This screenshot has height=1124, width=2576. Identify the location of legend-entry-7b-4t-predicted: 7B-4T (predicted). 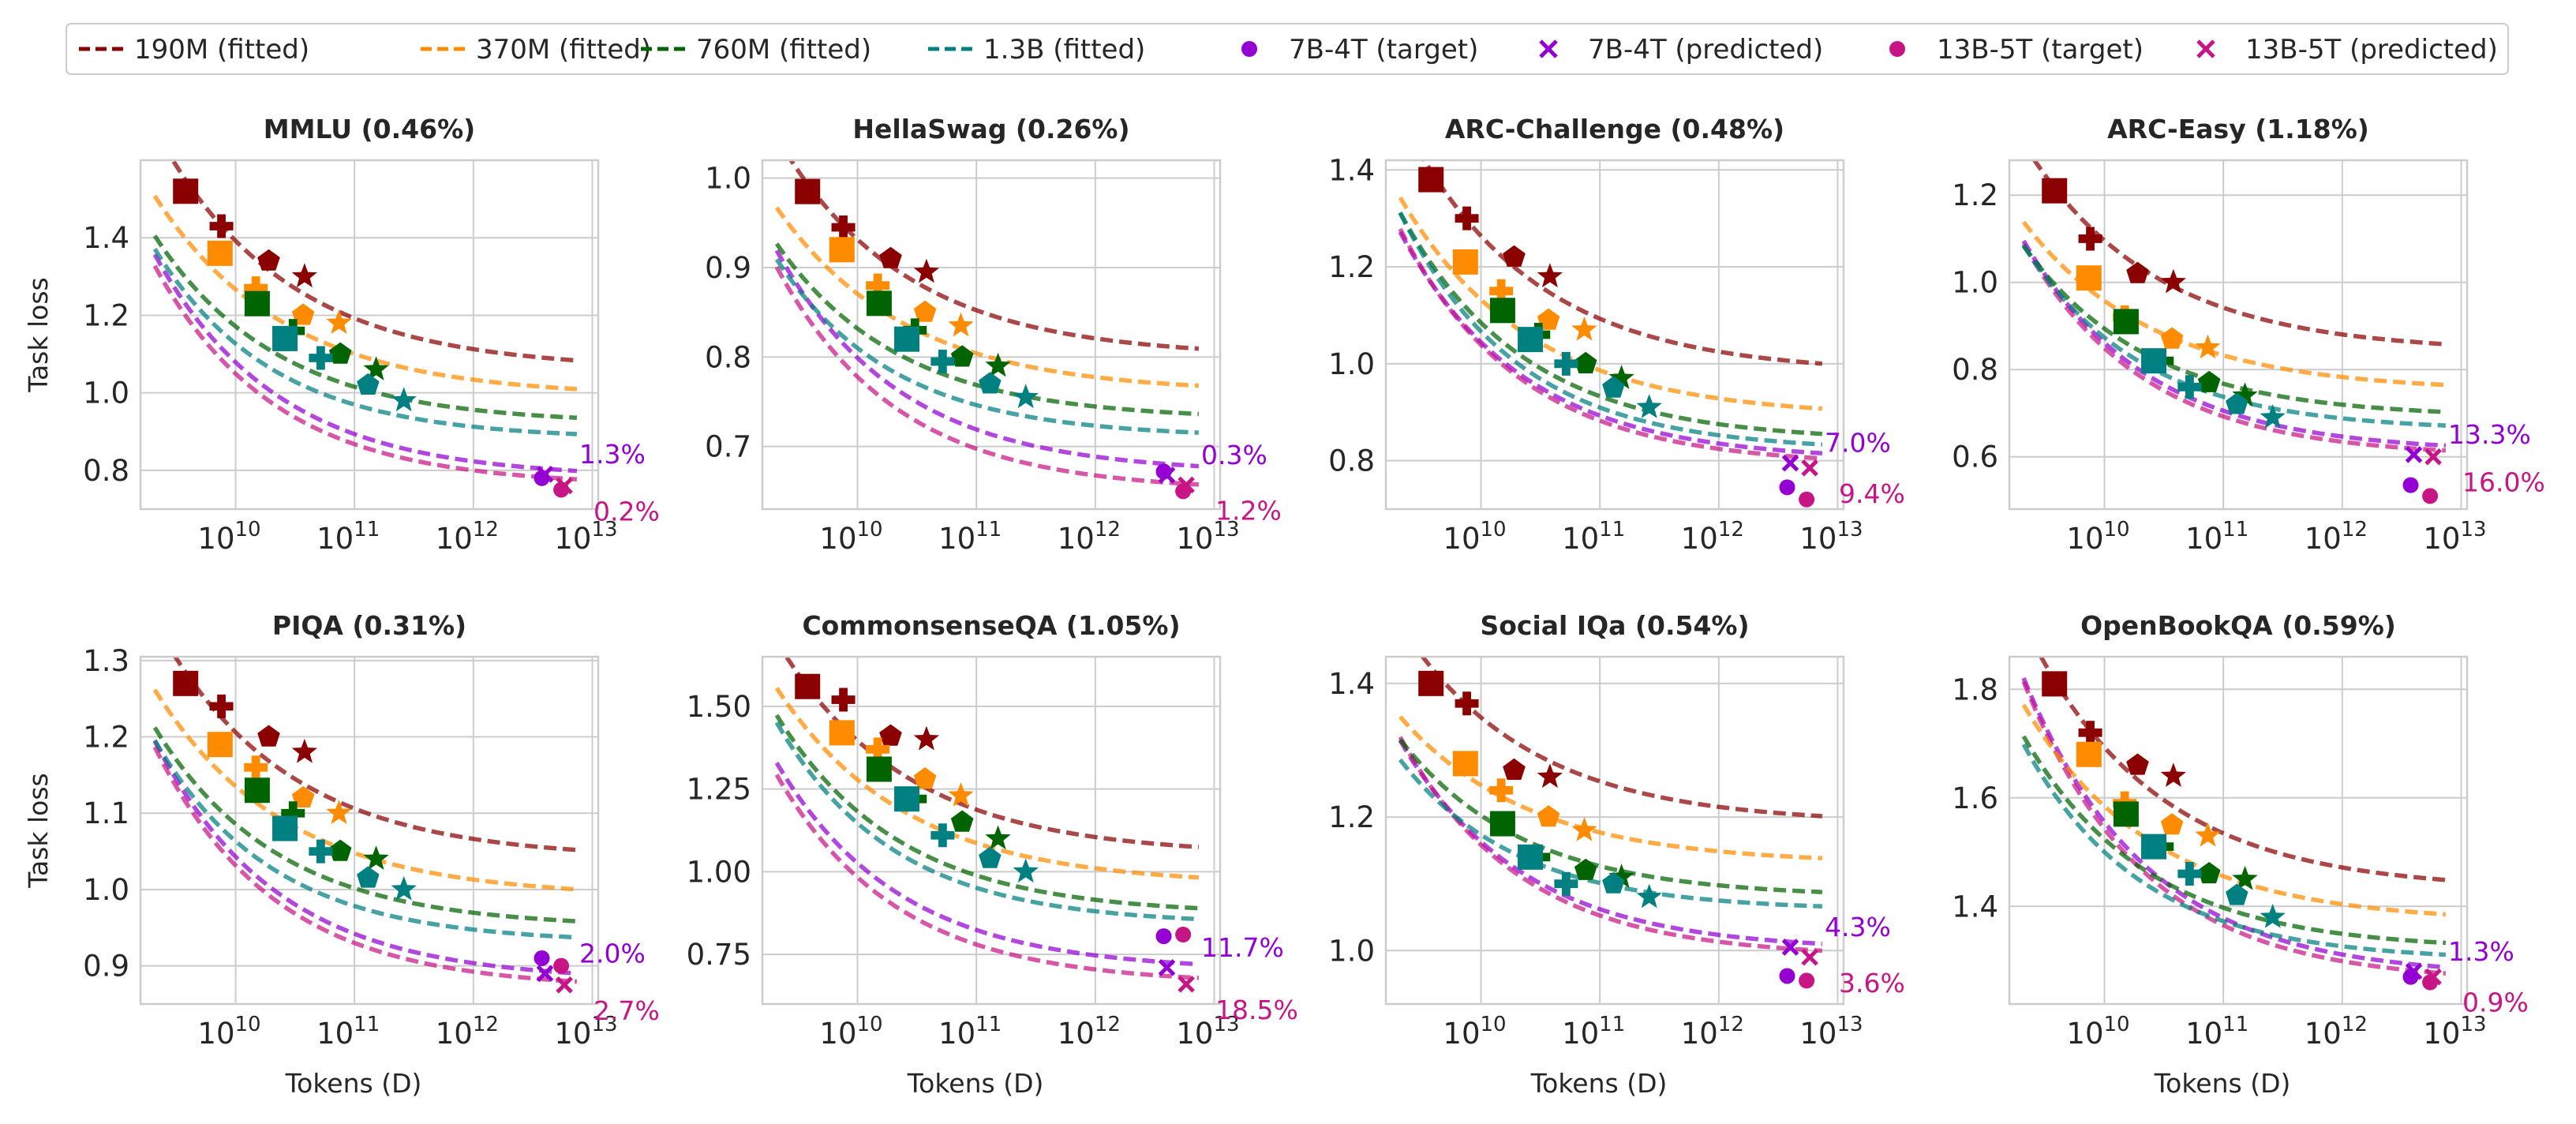
(1681, 50).